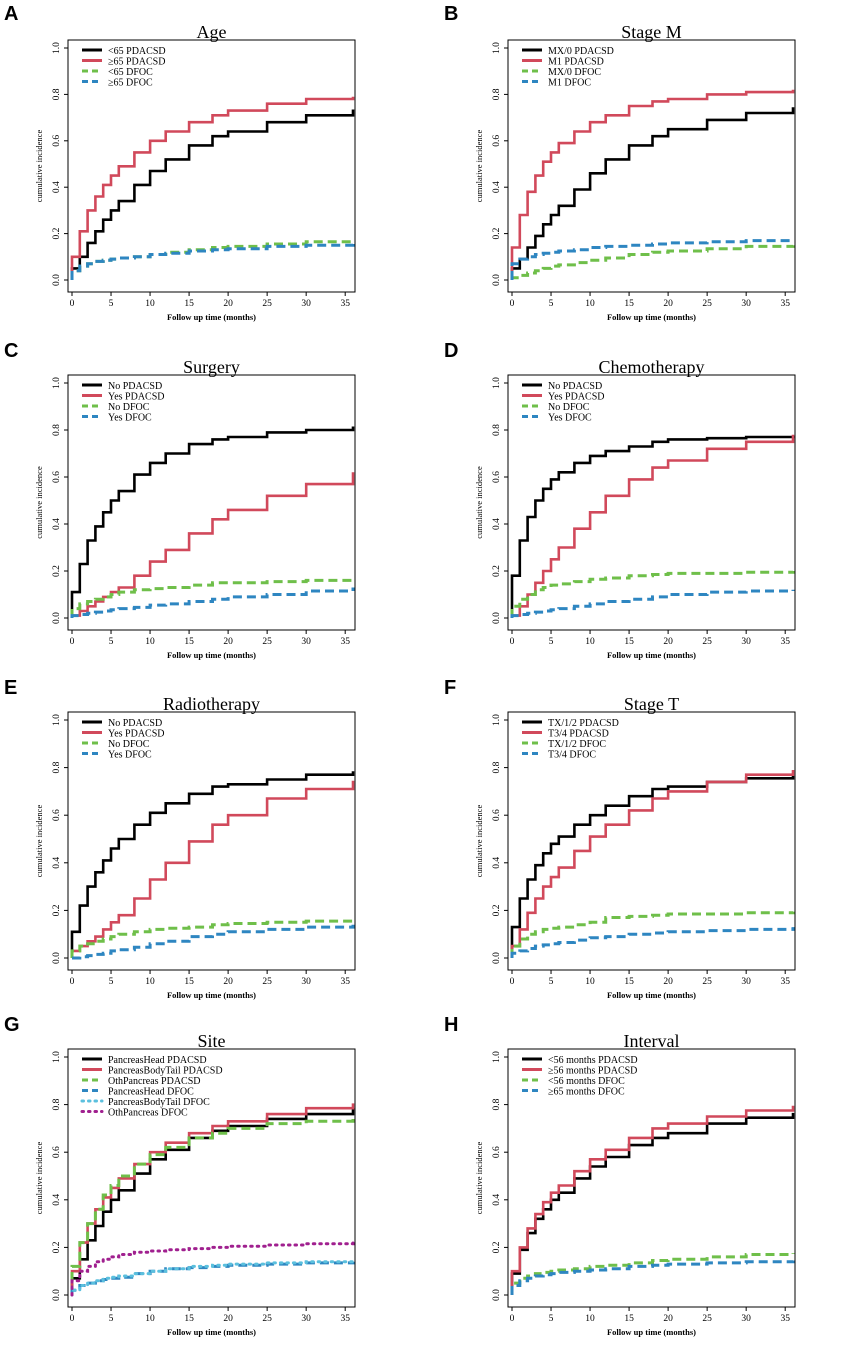  Describe the element at coordinates (136, 62) in the screenshot. I see `legend-label: ≥65 PDACSD` at that location.